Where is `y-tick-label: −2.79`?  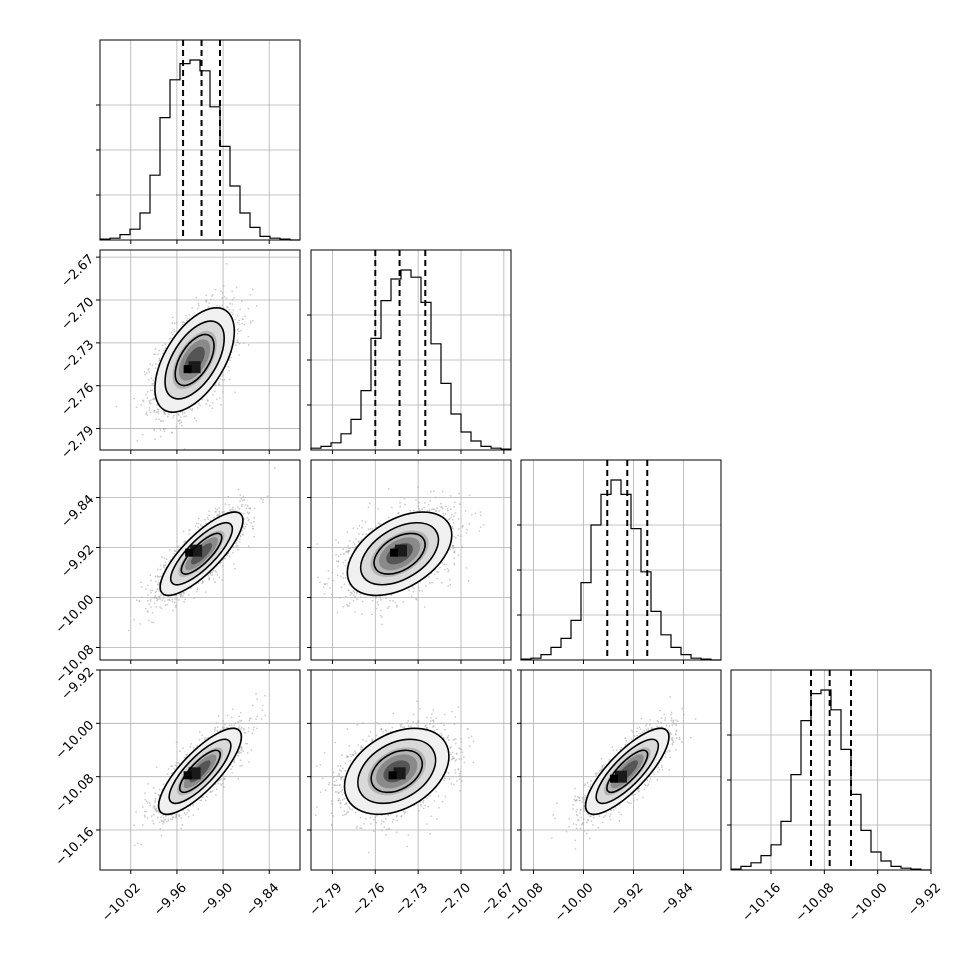 y-tick-label: −2.79 is located at coordinates (78, 442).